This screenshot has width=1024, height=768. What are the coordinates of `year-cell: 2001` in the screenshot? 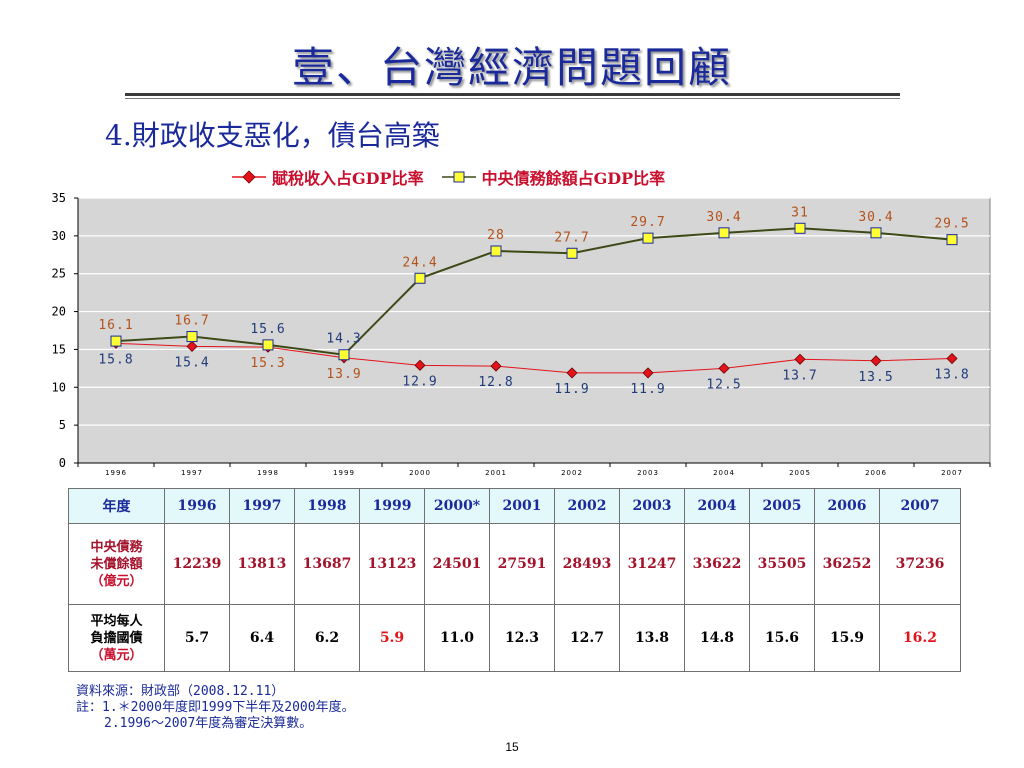 It's located at (522, 506).